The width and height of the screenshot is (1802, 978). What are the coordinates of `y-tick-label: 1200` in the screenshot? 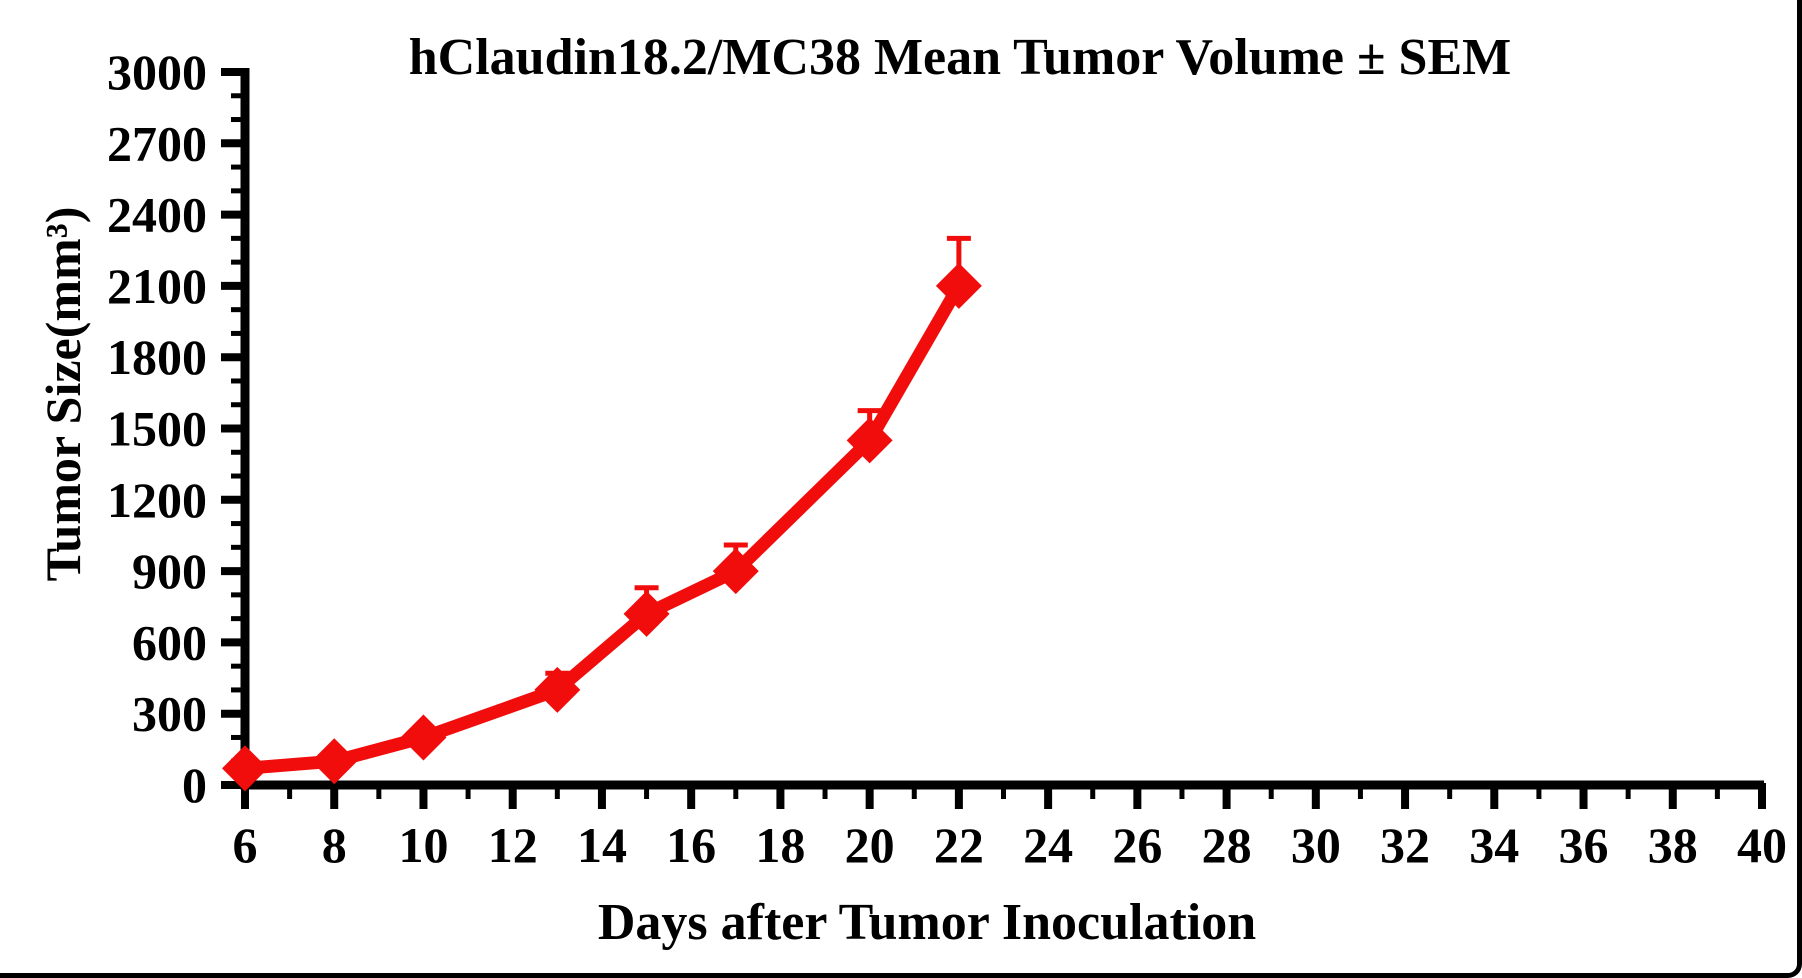 It's located at (157, 500).